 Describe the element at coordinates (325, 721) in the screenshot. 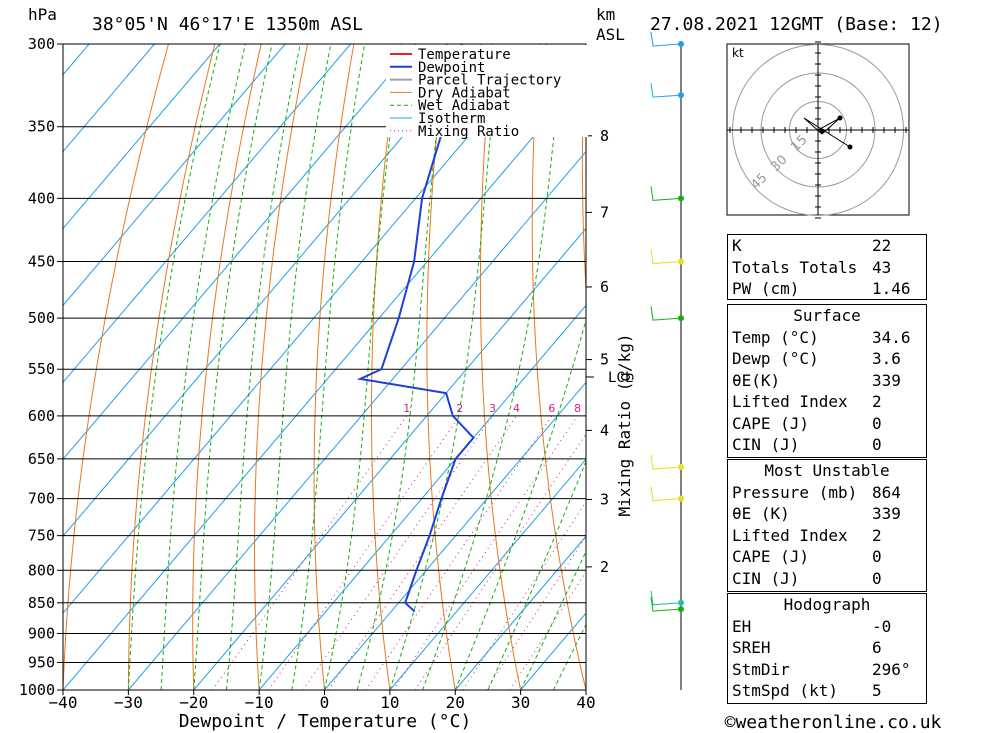

I see `x-axis-title: Dewpoint / Temperature (°C)` at that location.